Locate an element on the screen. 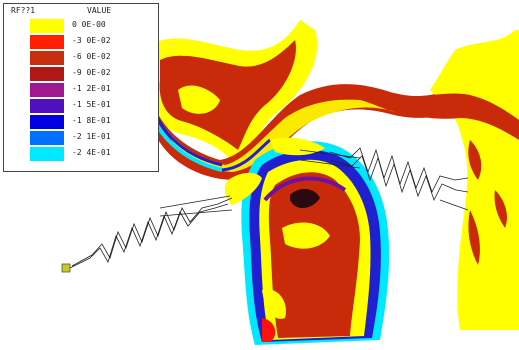 The height and width of the screenshot is (350, 519). spring-right is located at coordinates (384, 179).